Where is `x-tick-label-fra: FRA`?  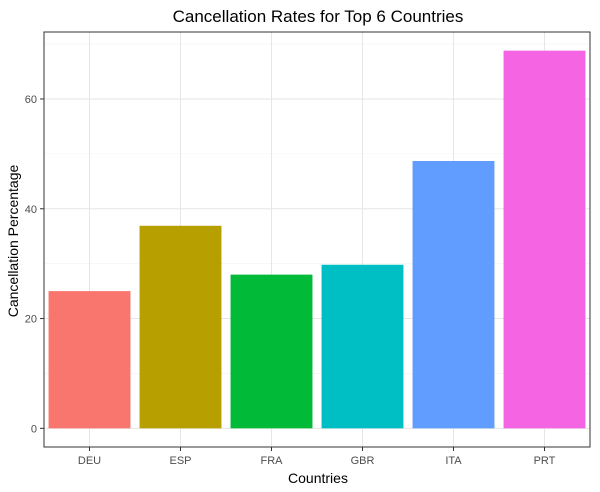
x-tick-label-fra: FRA is located at coordinates (272, 461).